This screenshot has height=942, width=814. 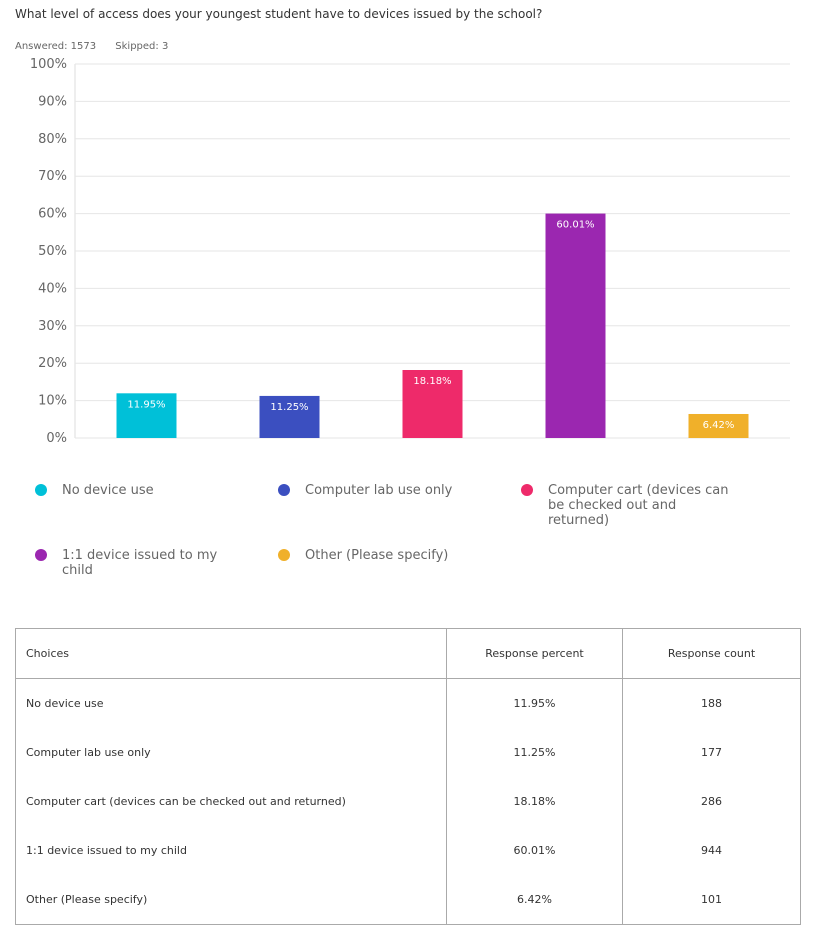 What do you see at coordinates (52, 288) in the screenshot?
I see `y-tick-label: 40%` at bounding box center [52, 288].